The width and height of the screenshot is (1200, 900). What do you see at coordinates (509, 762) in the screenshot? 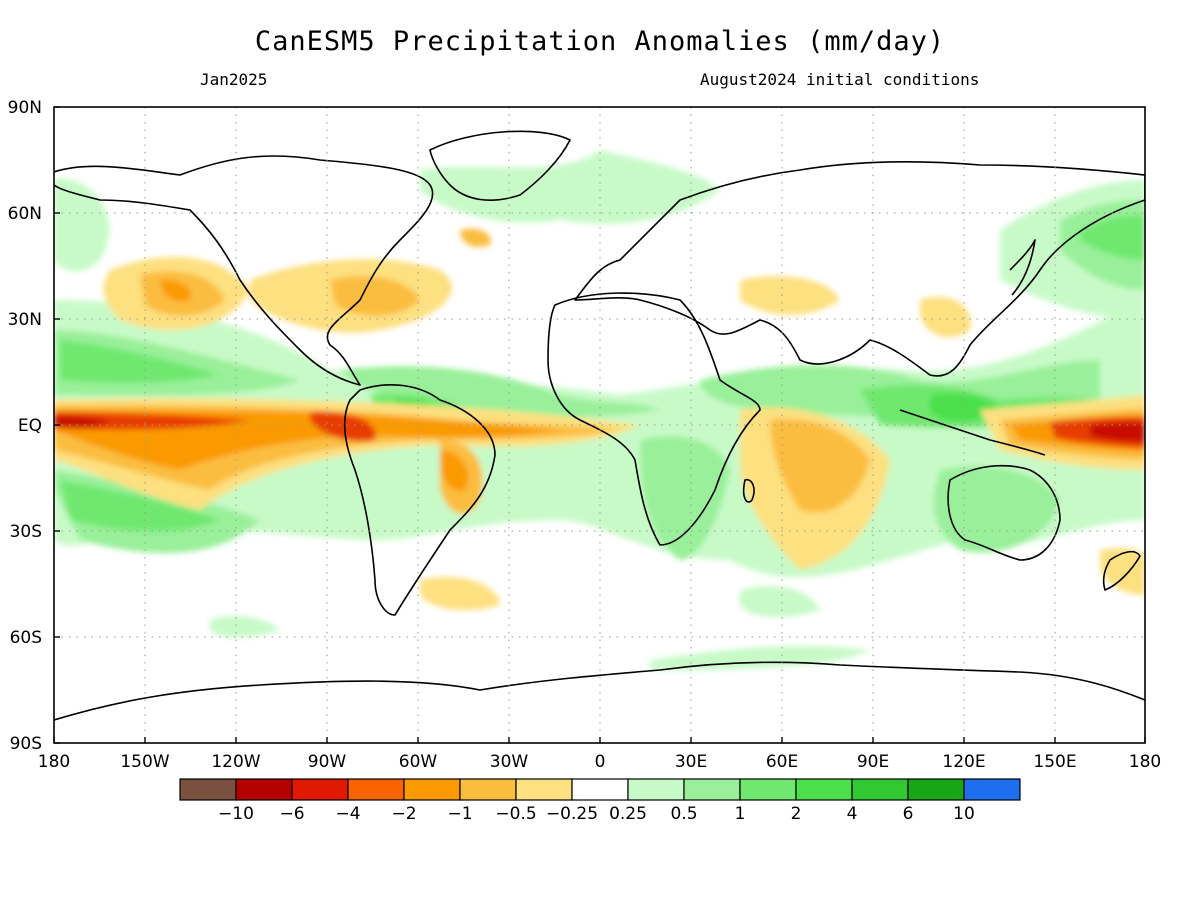
I see `lon-label: 30W` at bounding box center [509, 762].